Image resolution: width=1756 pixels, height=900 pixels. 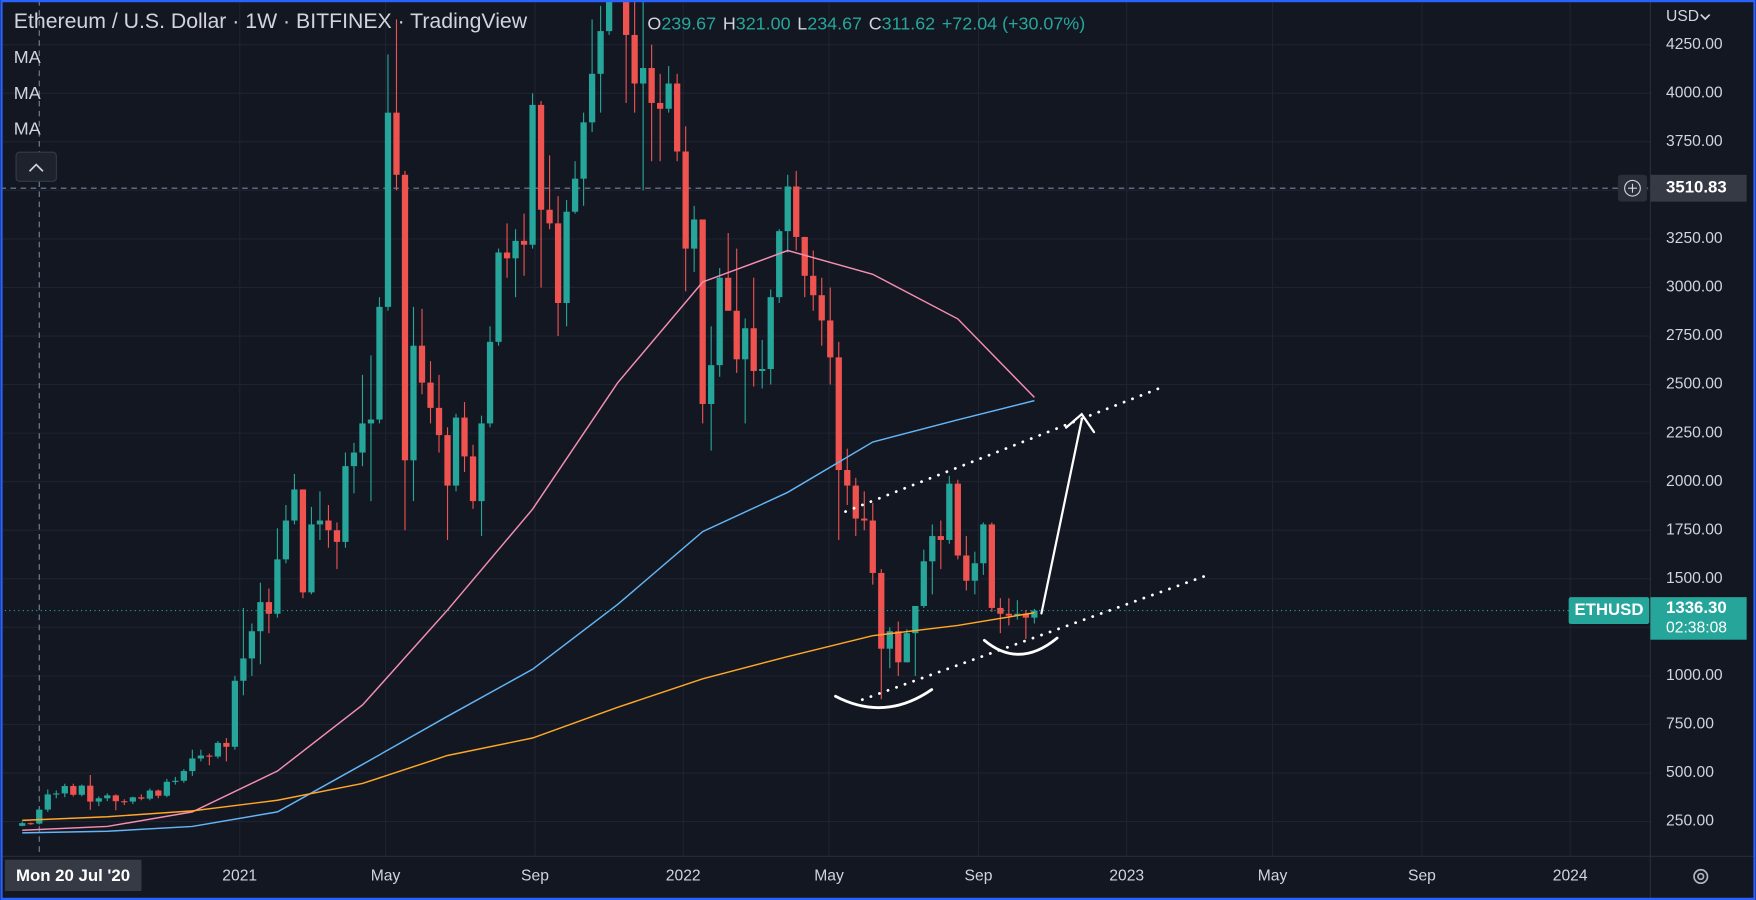 I want to click on x-tick-label: 2023, so click(x=1126, y=876).